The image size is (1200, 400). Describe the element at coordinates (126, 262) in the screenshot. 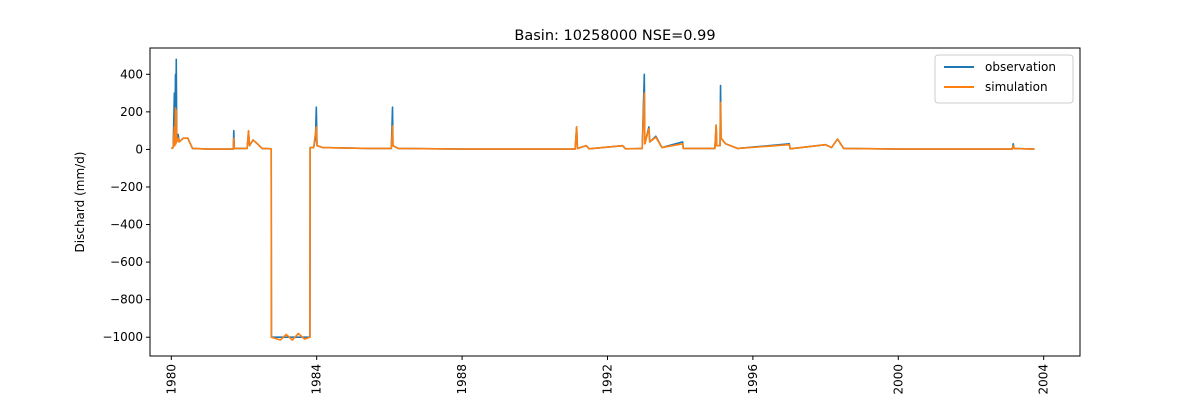

I see `y-tick-label: −600` at that location.